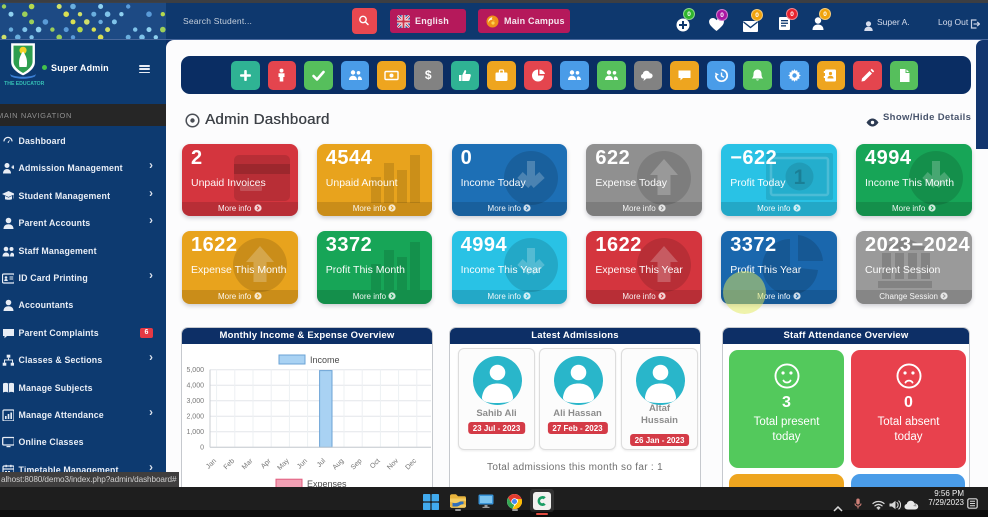 The width and height of the screenshot is (988, 517). Describe the element at coordinates (411, 464) in the screenshot. I see `svg-text: Dec` at that location.